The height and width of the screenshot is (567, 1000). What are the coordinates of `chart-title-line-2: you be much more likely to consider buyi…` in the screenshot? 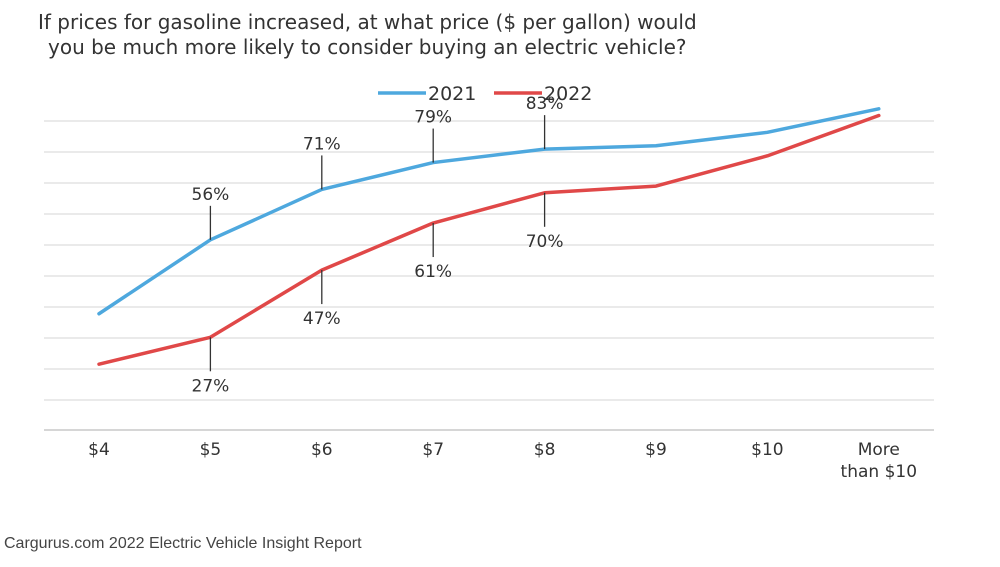 It's located at (367, 47).